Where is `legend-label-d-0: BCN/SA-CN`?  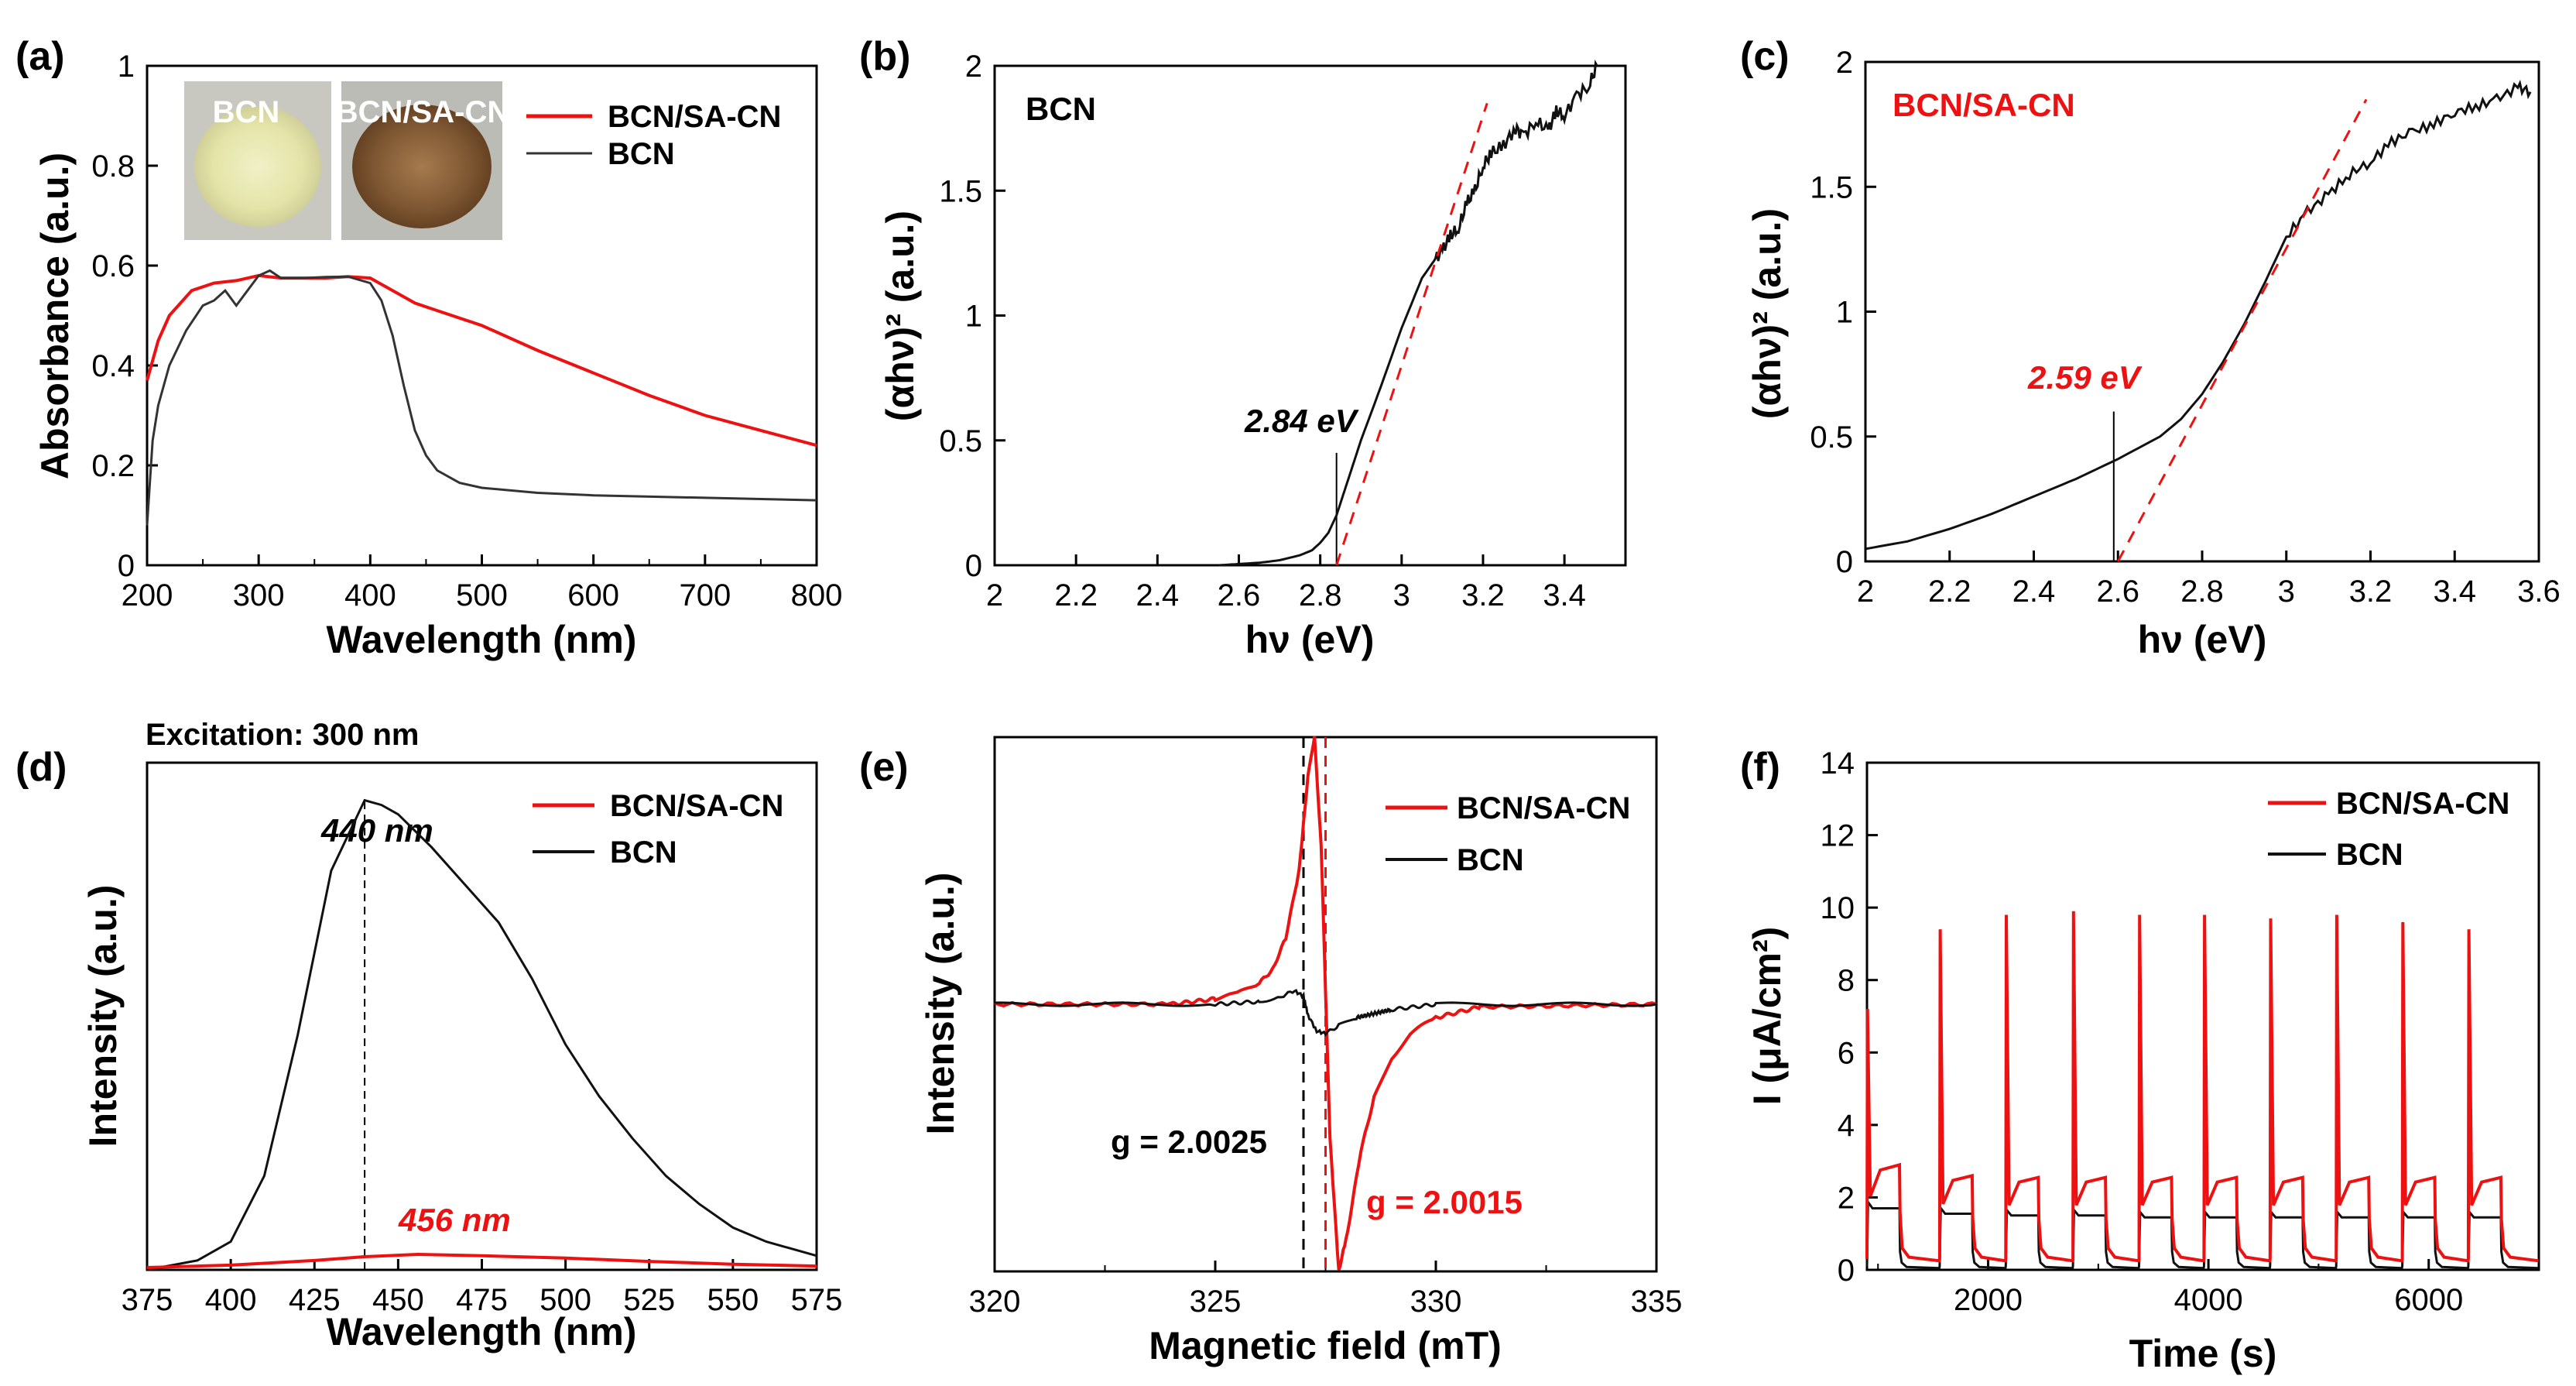
legend-label-d-0: BCN/SA-CN is located at coordinates (696, 806).